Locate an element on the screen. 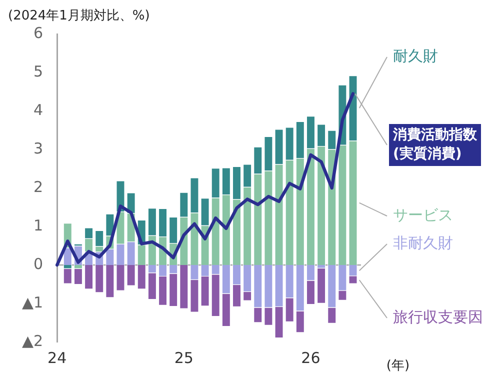 The width and height of the screenshot is (503, 380). text: 耐久財 is located at coordinates (415, 55).